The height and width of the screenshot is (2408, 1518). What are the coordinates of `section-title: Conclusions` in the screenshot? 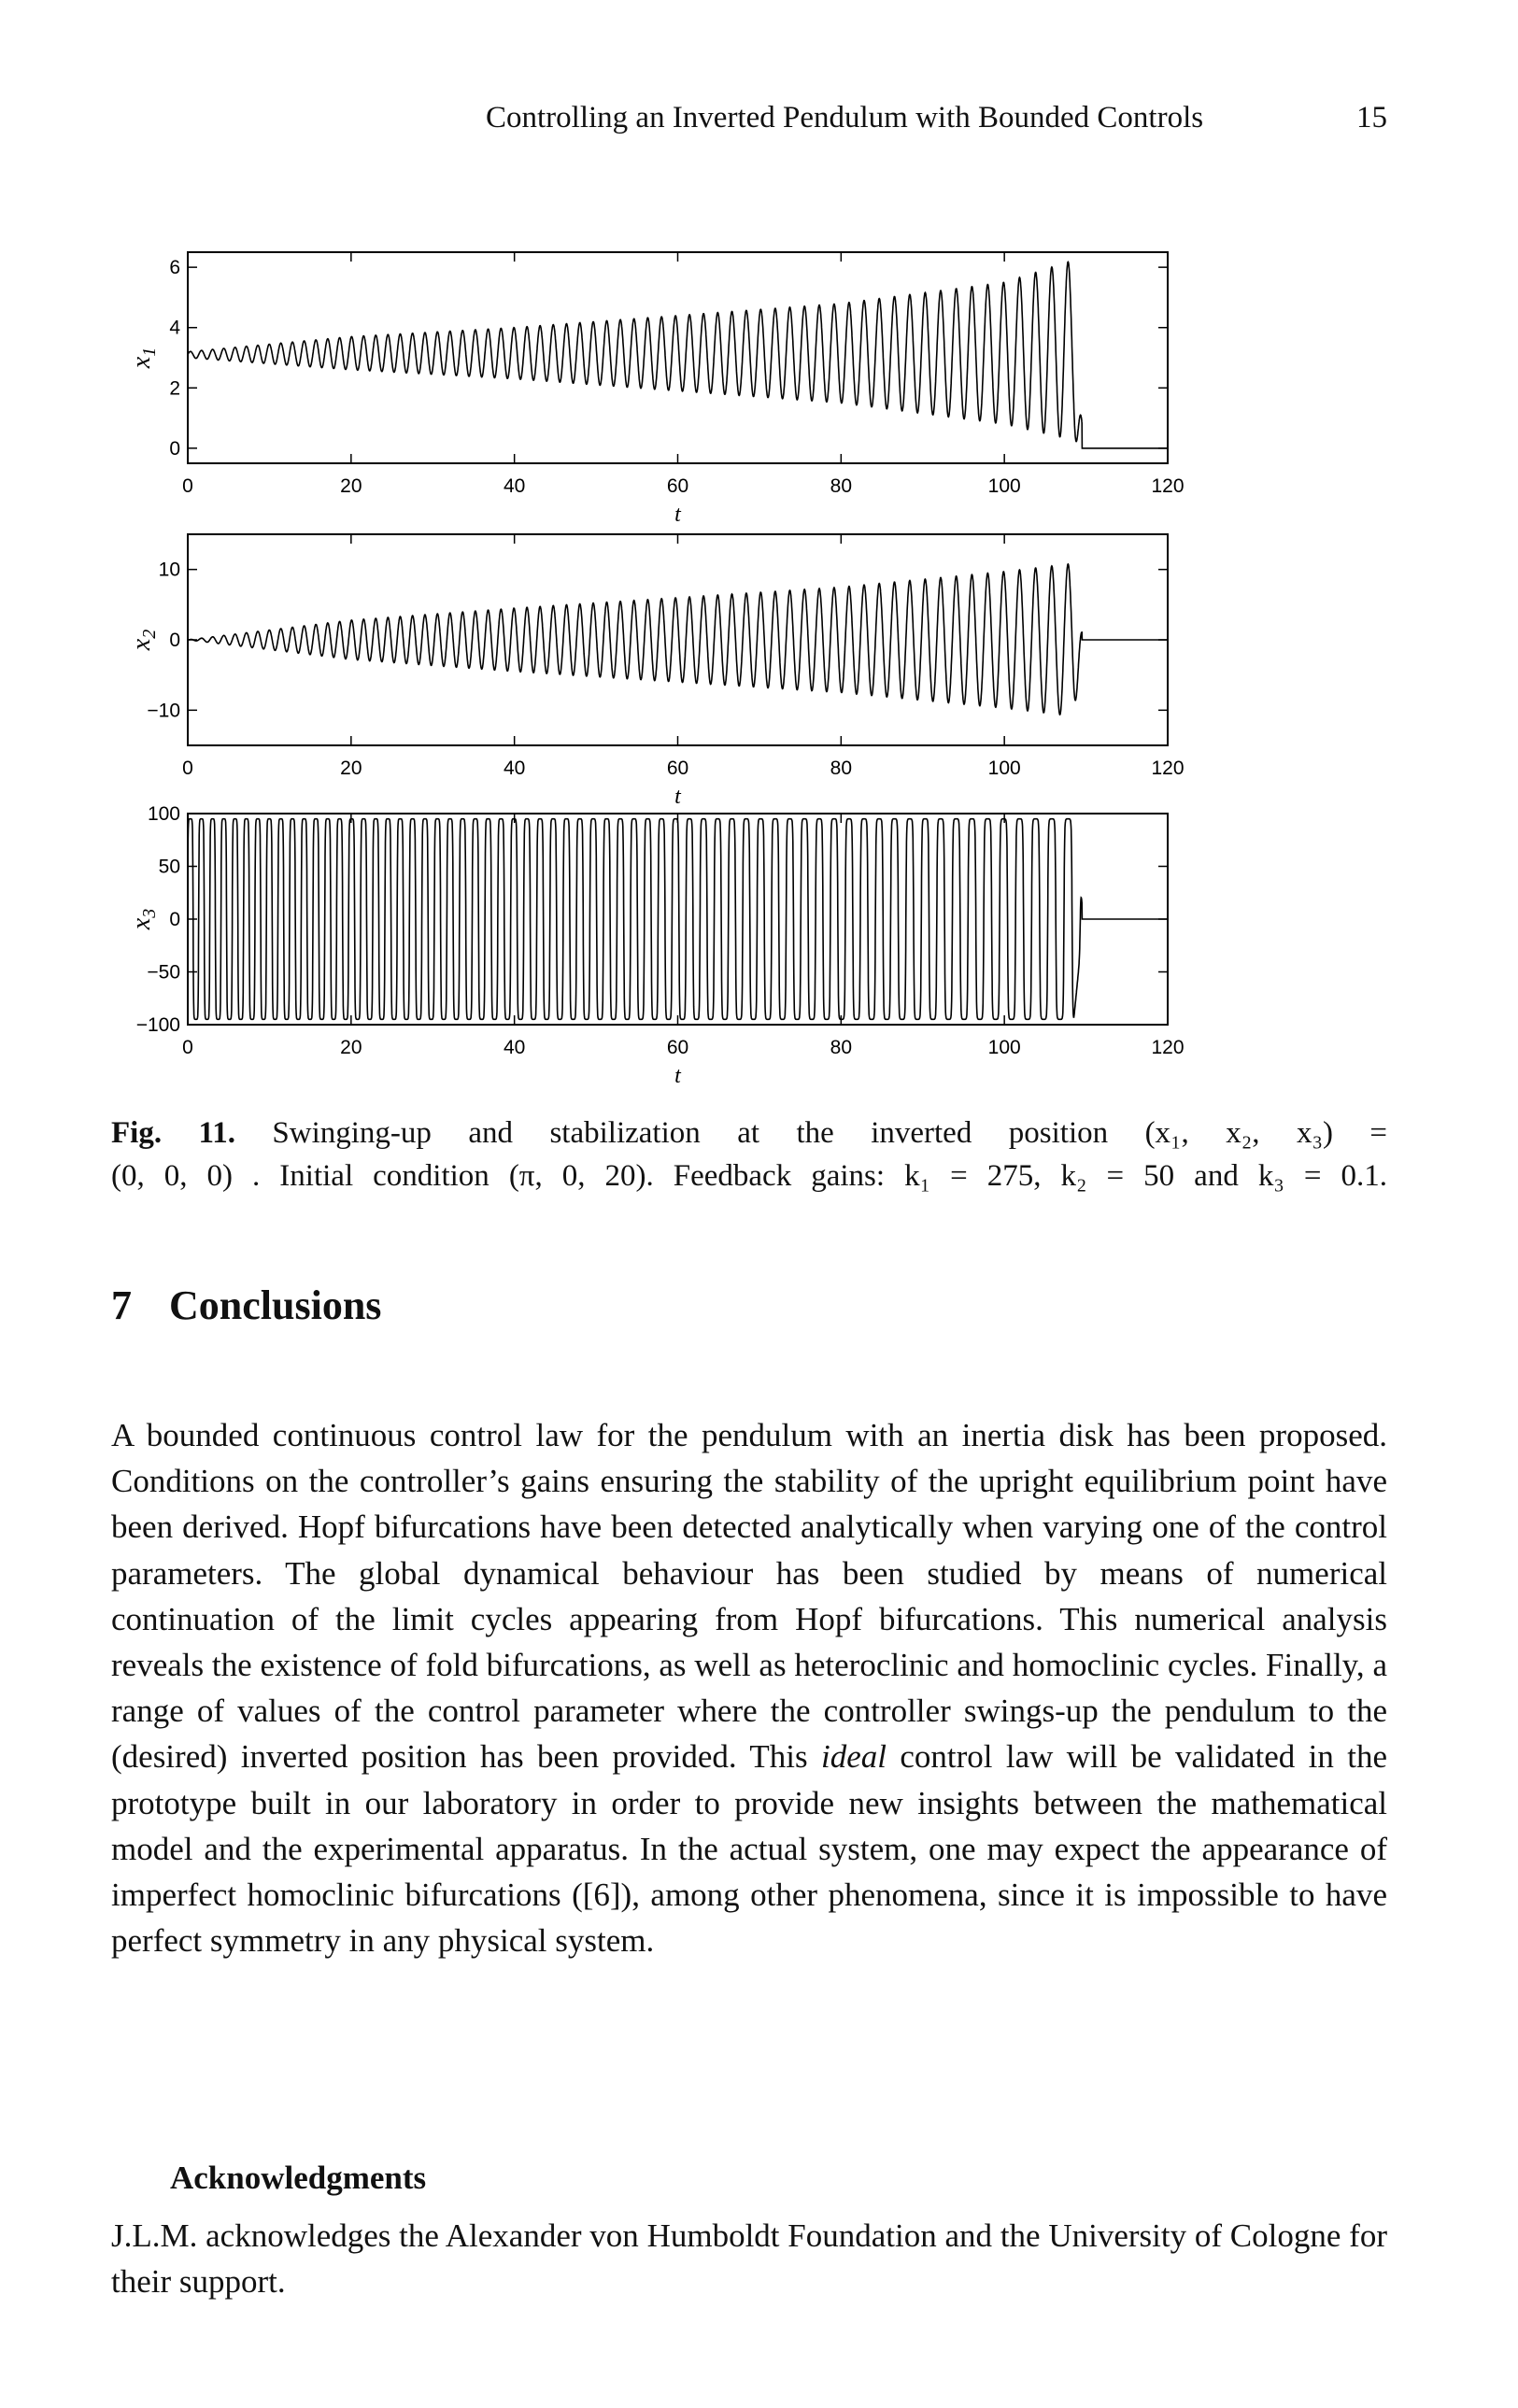 It's located at (275, 1305).